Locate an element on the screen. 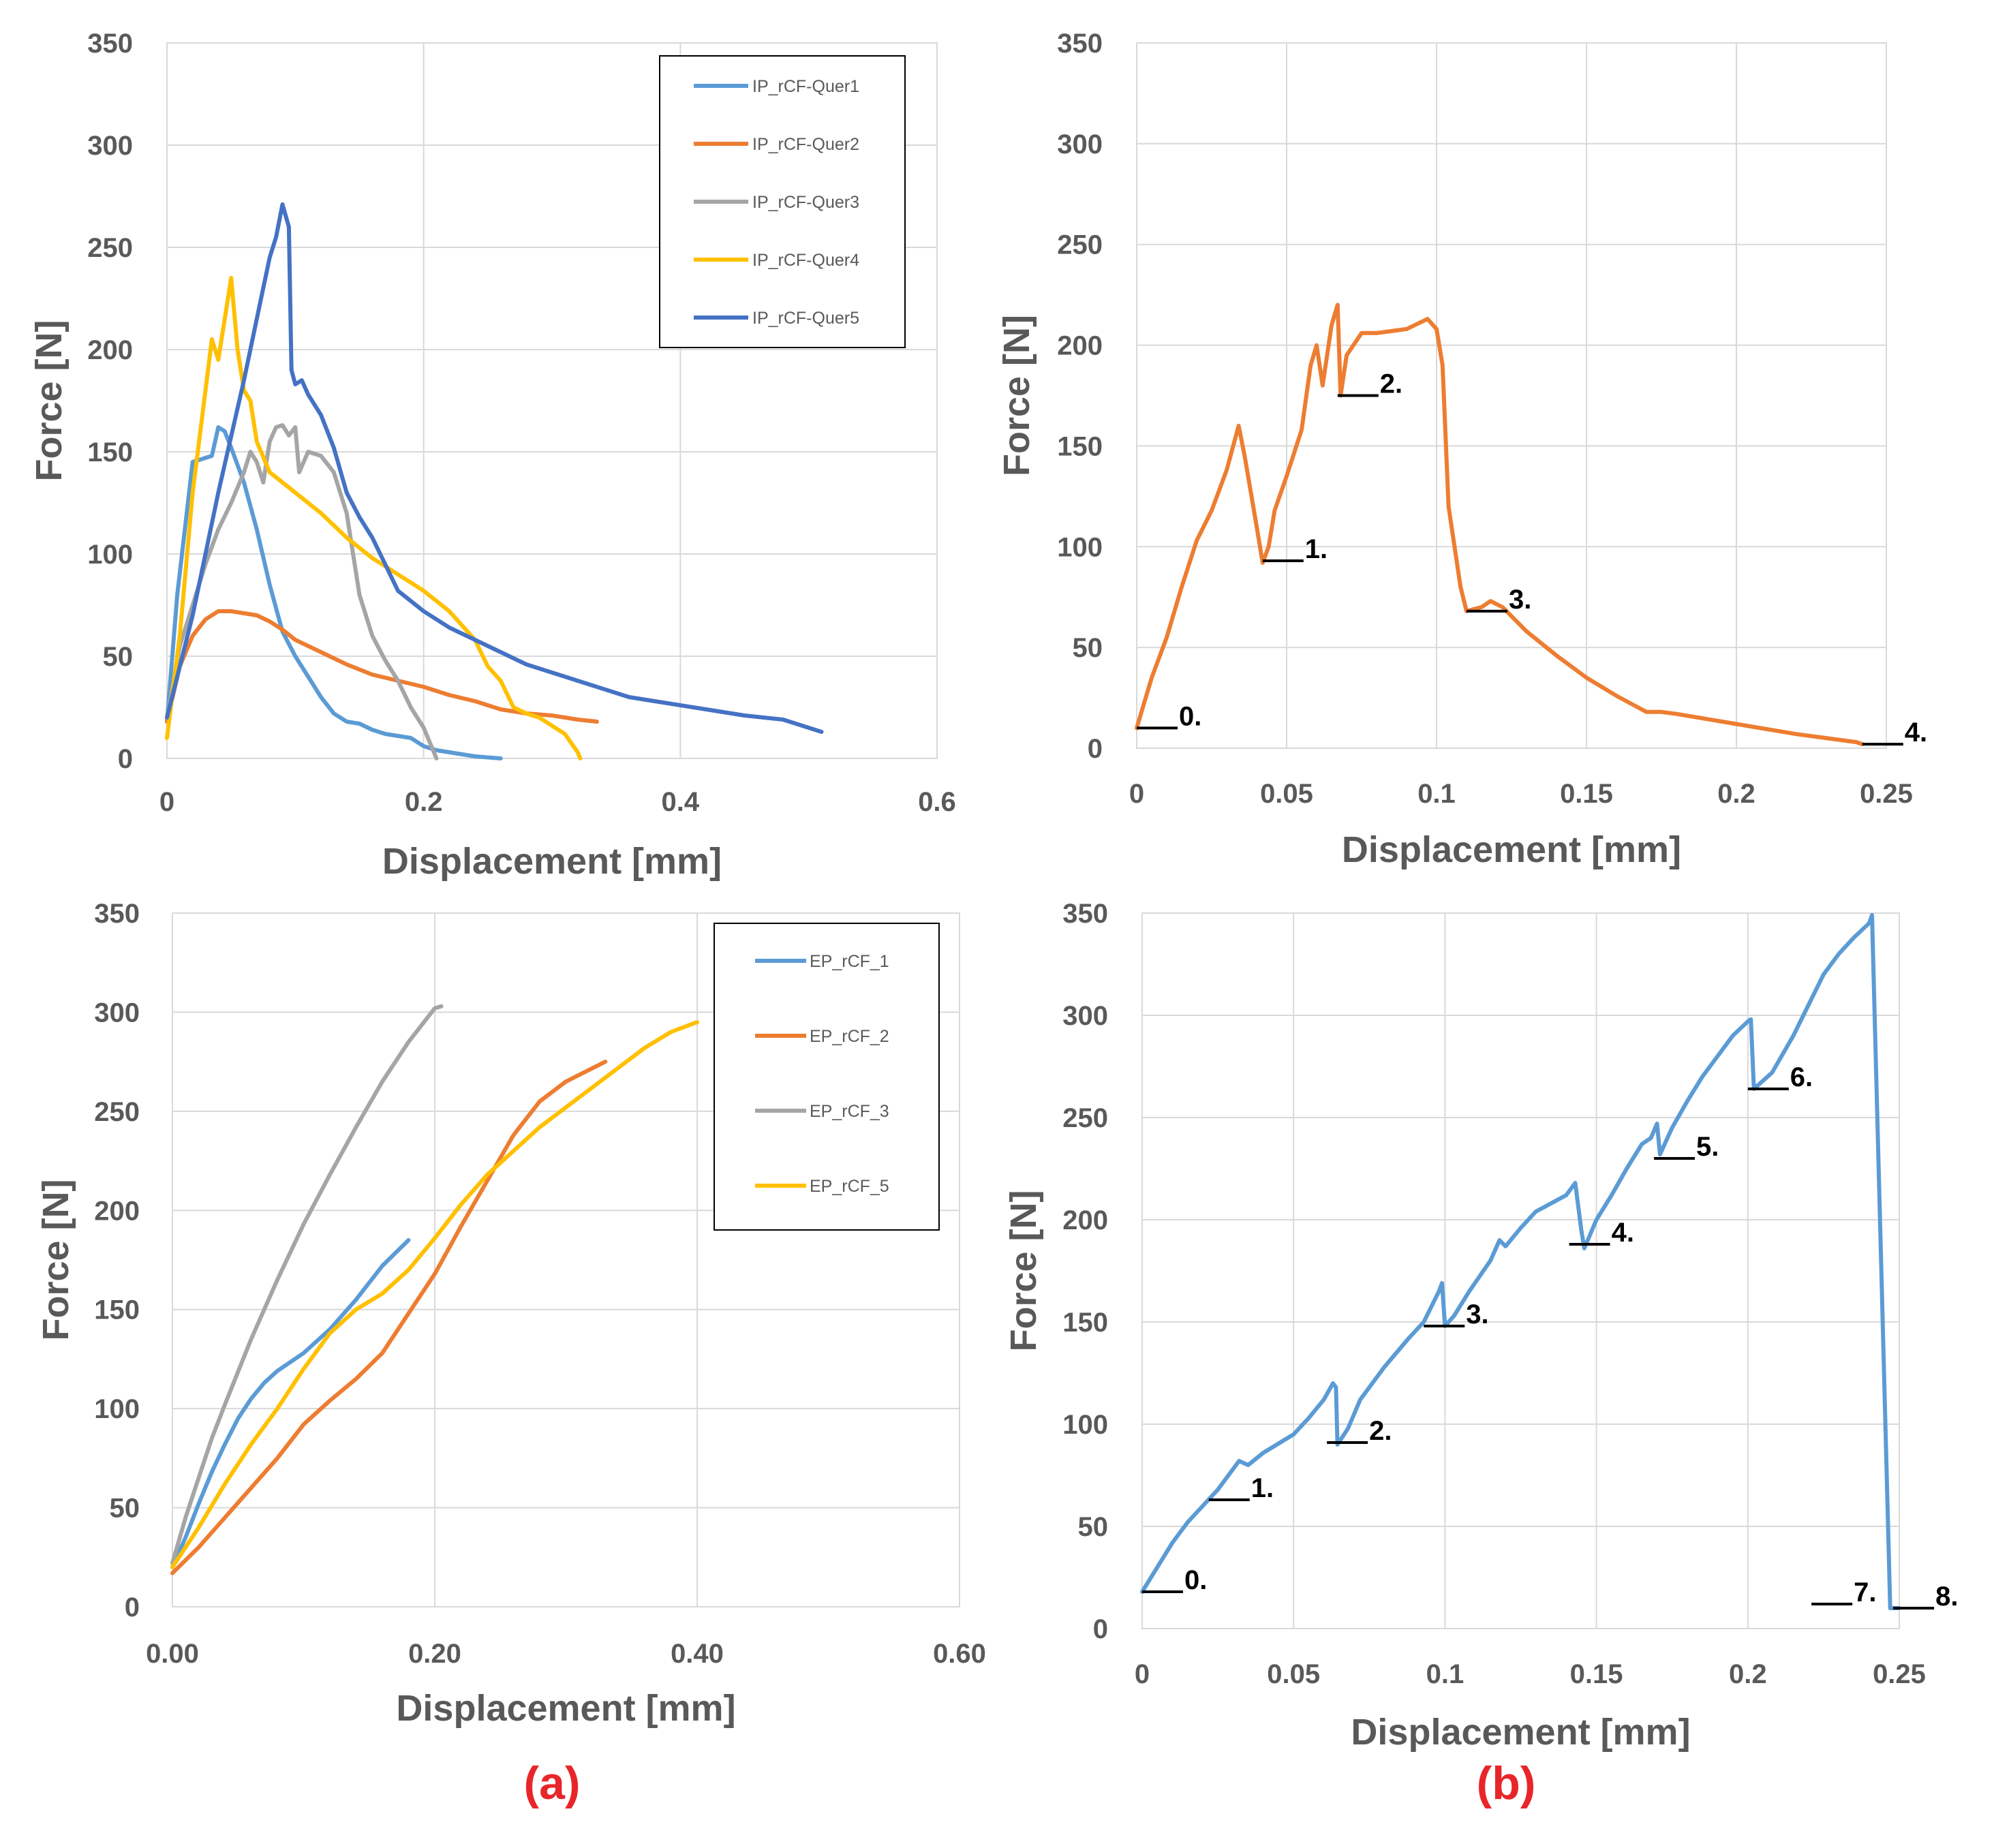  legend-label: IP_rCF-Quer3 is located at coordinates (805, 202).